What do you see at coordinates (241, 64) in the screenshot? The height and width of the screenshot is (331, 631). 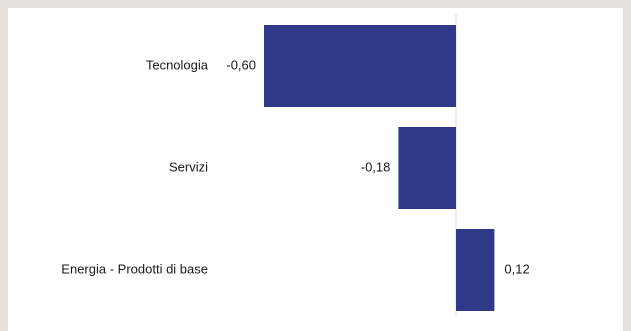 I see `value-label-0: -0,60` at bounding box center [241, 64].